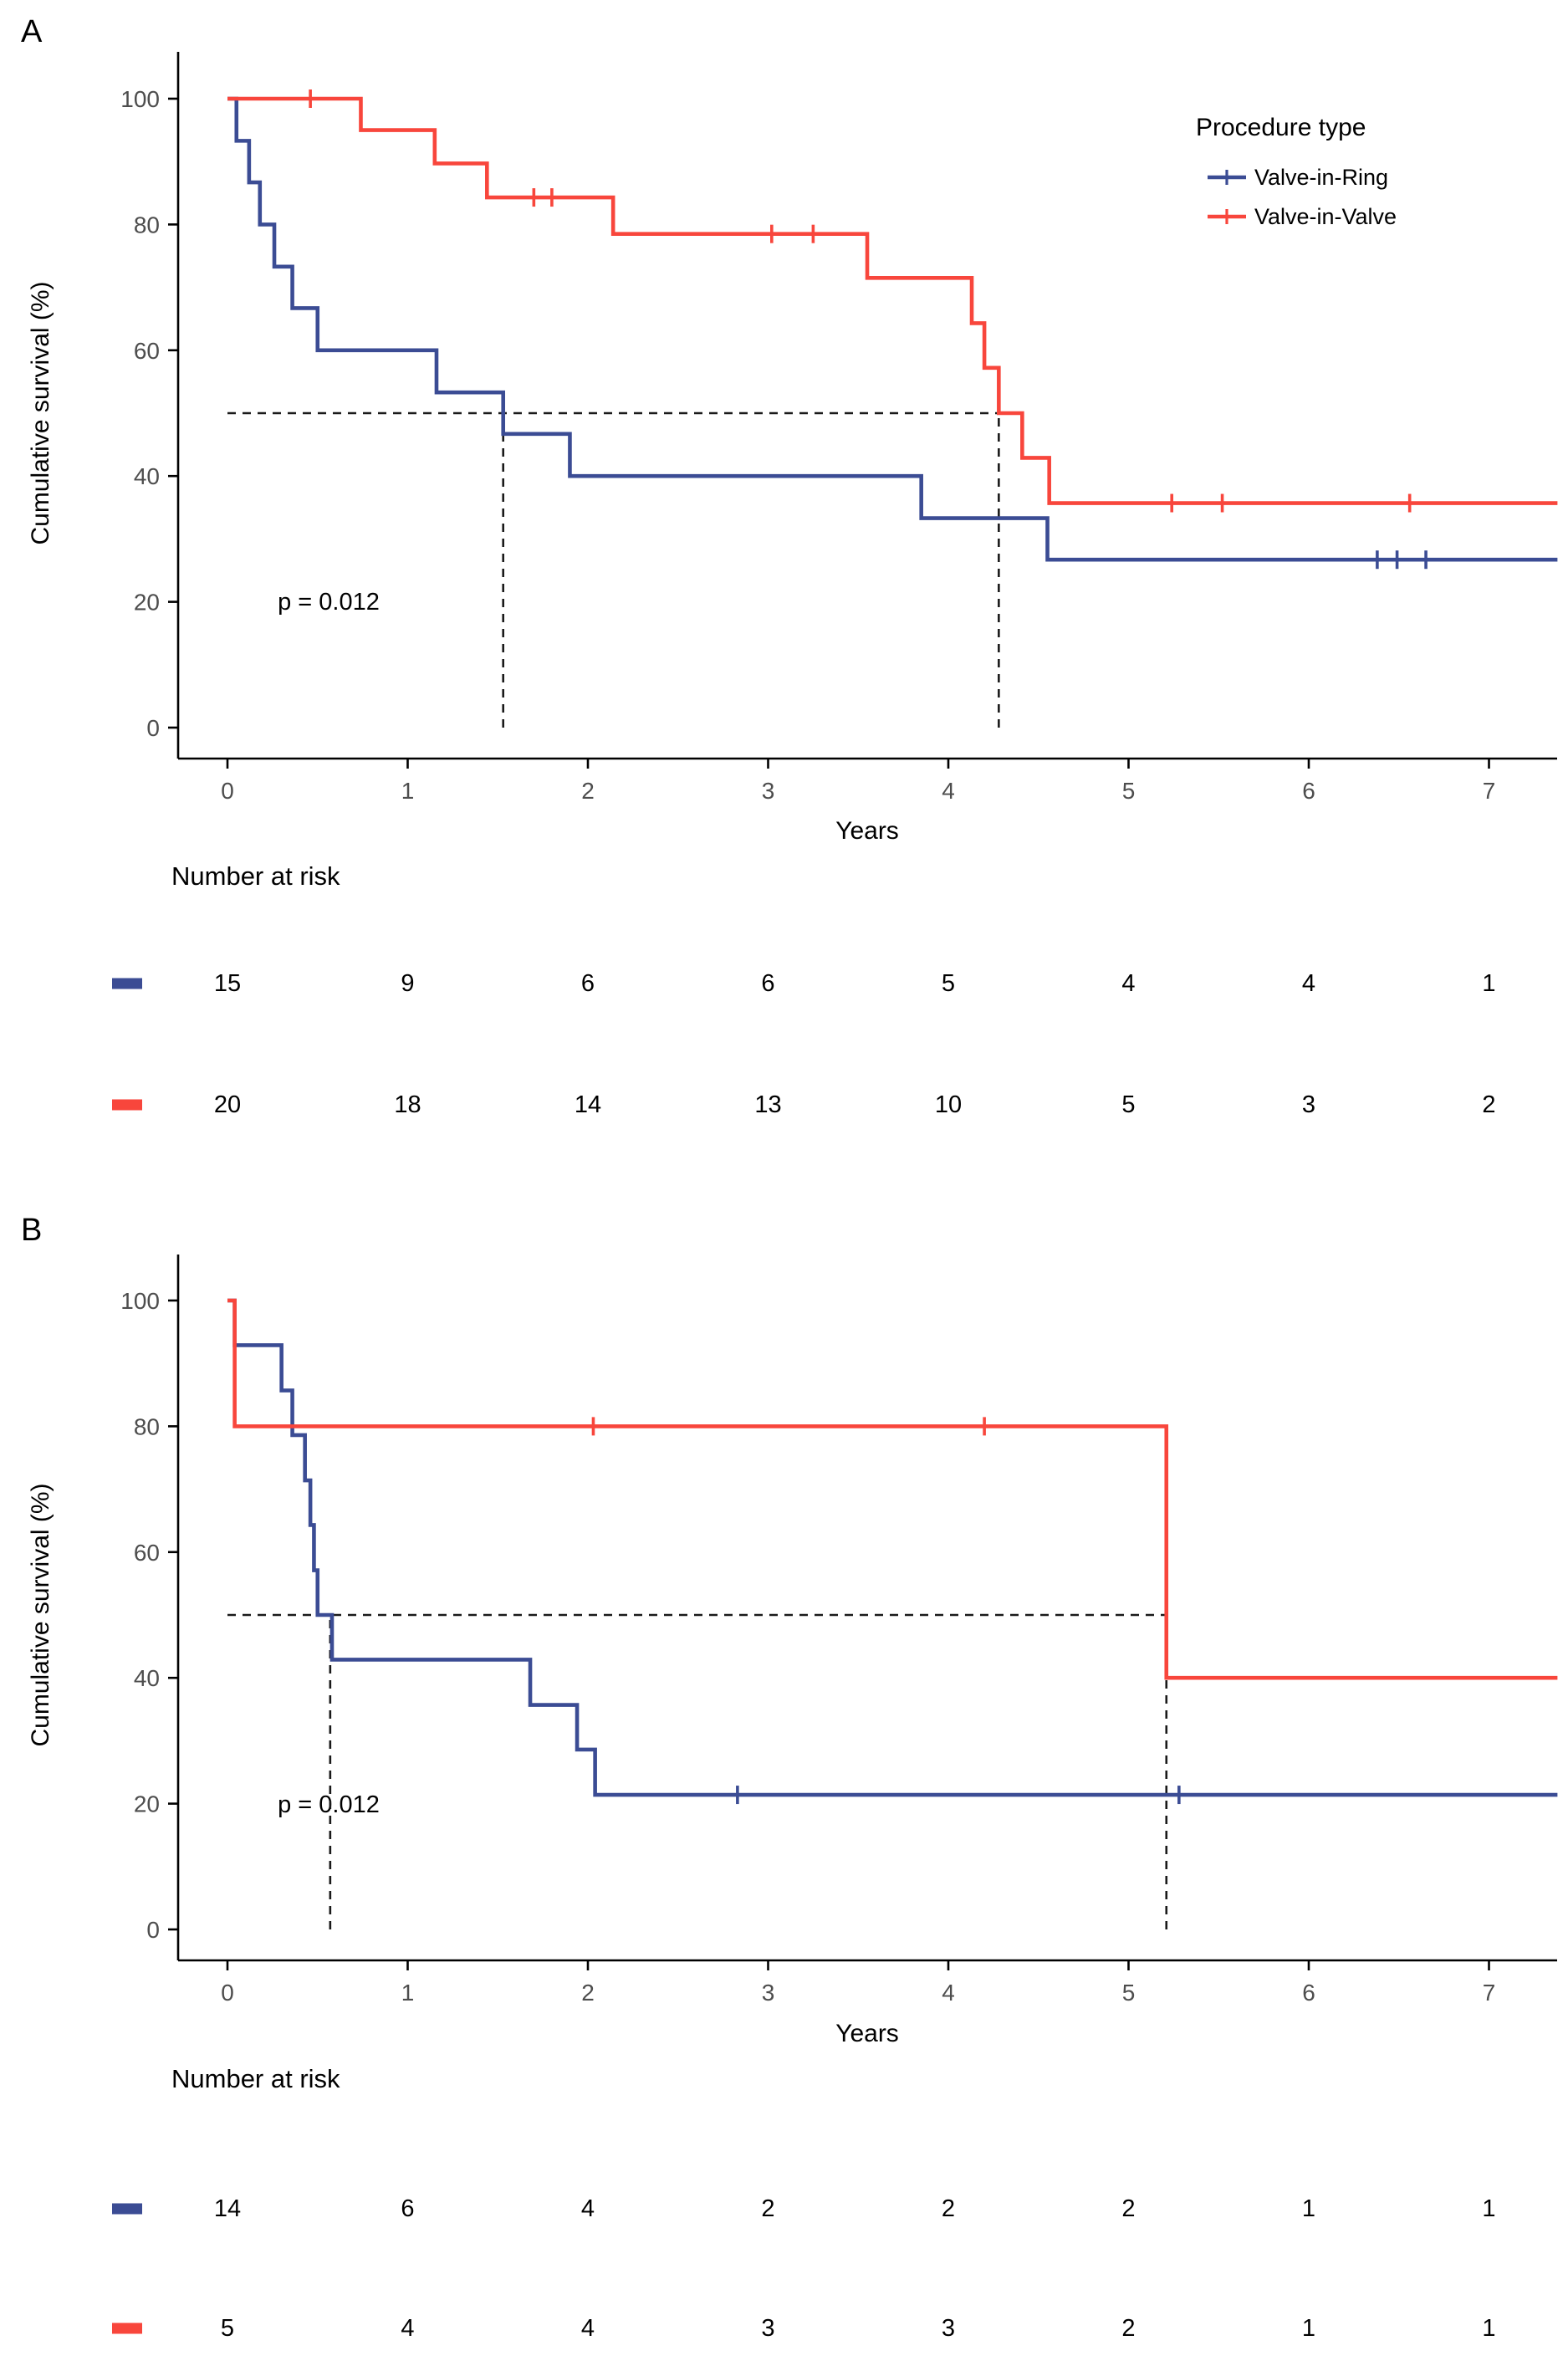 The image size is (1568, 2366). What do you see at coordinates (329, 1804) in the screenshot?
I see `panel-b-pvalue: p = 0.012` at bounding box center [329, 1804].